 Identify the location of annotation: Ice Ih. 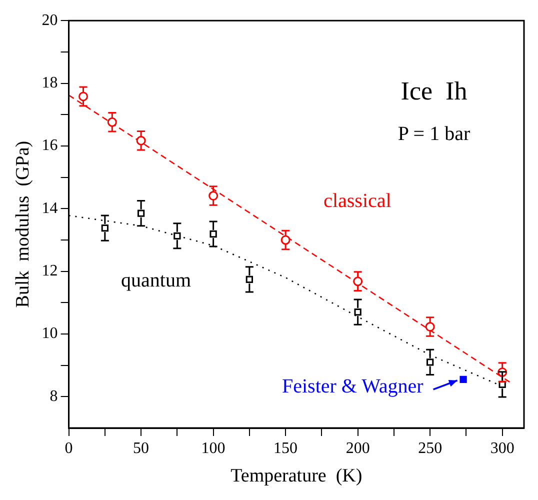
(434, 91).